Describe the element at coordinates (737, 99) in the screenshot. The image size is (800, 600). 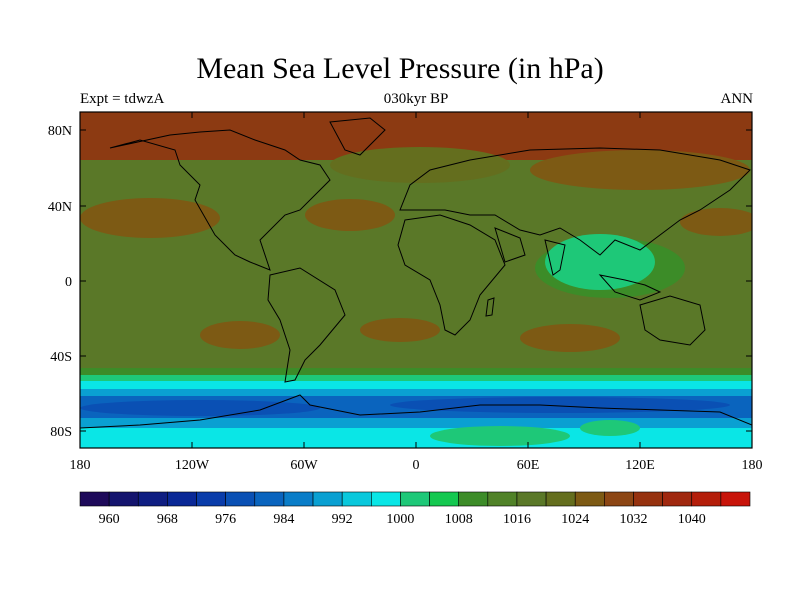
I see `season-label: ANN` at that location.